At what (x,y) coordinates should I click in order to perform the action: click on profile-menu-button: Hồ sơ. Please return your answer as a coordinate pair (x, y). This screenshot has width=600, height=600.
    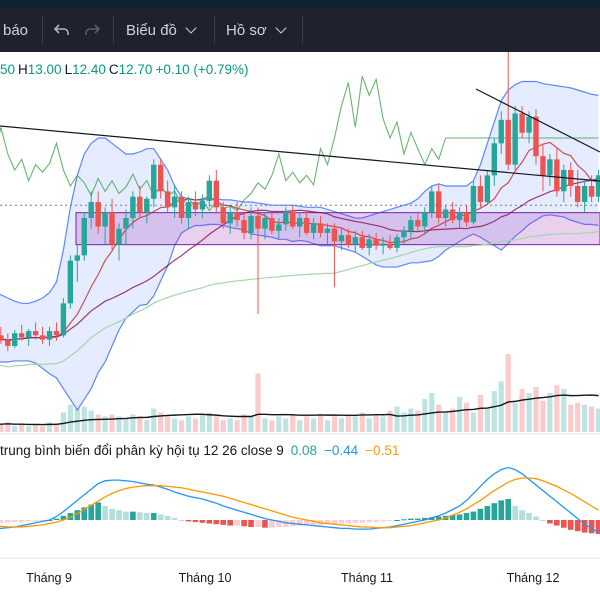
    Looking at the image, I should click on (256, 30).